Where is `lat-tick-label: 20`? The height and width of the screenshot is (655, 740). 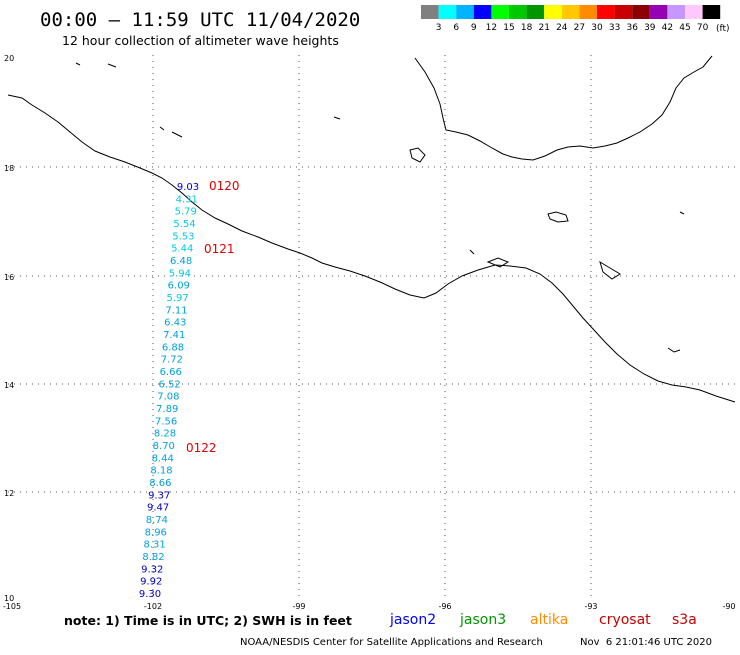
lat-tick-label: 20 is located at coordinates (9, 58).